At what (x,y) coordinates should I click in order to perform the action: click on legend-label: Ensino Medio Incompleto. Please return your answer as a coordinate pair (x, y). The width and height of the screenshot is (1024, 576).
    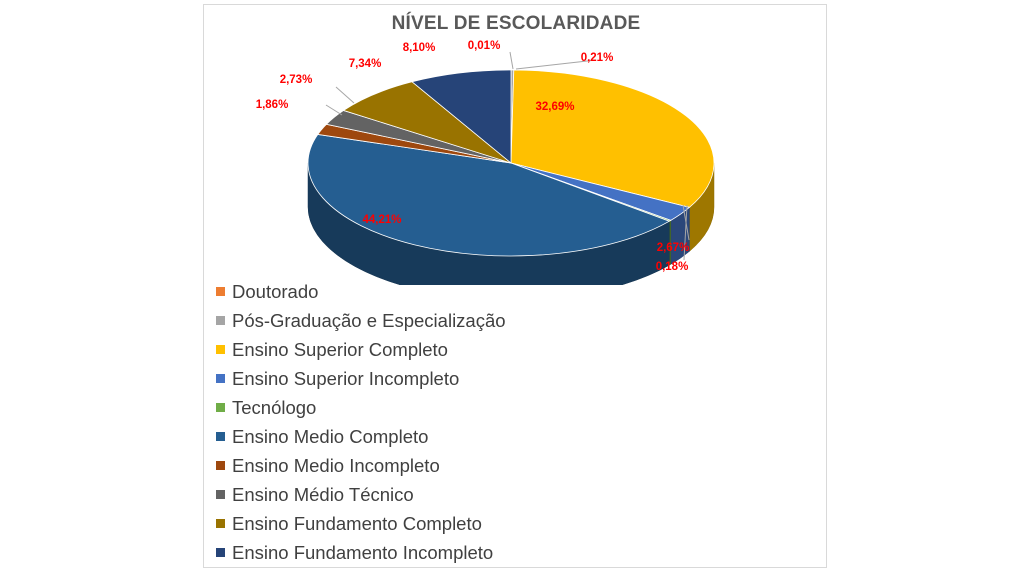
    Looking at the image, I should click on (336, 465).